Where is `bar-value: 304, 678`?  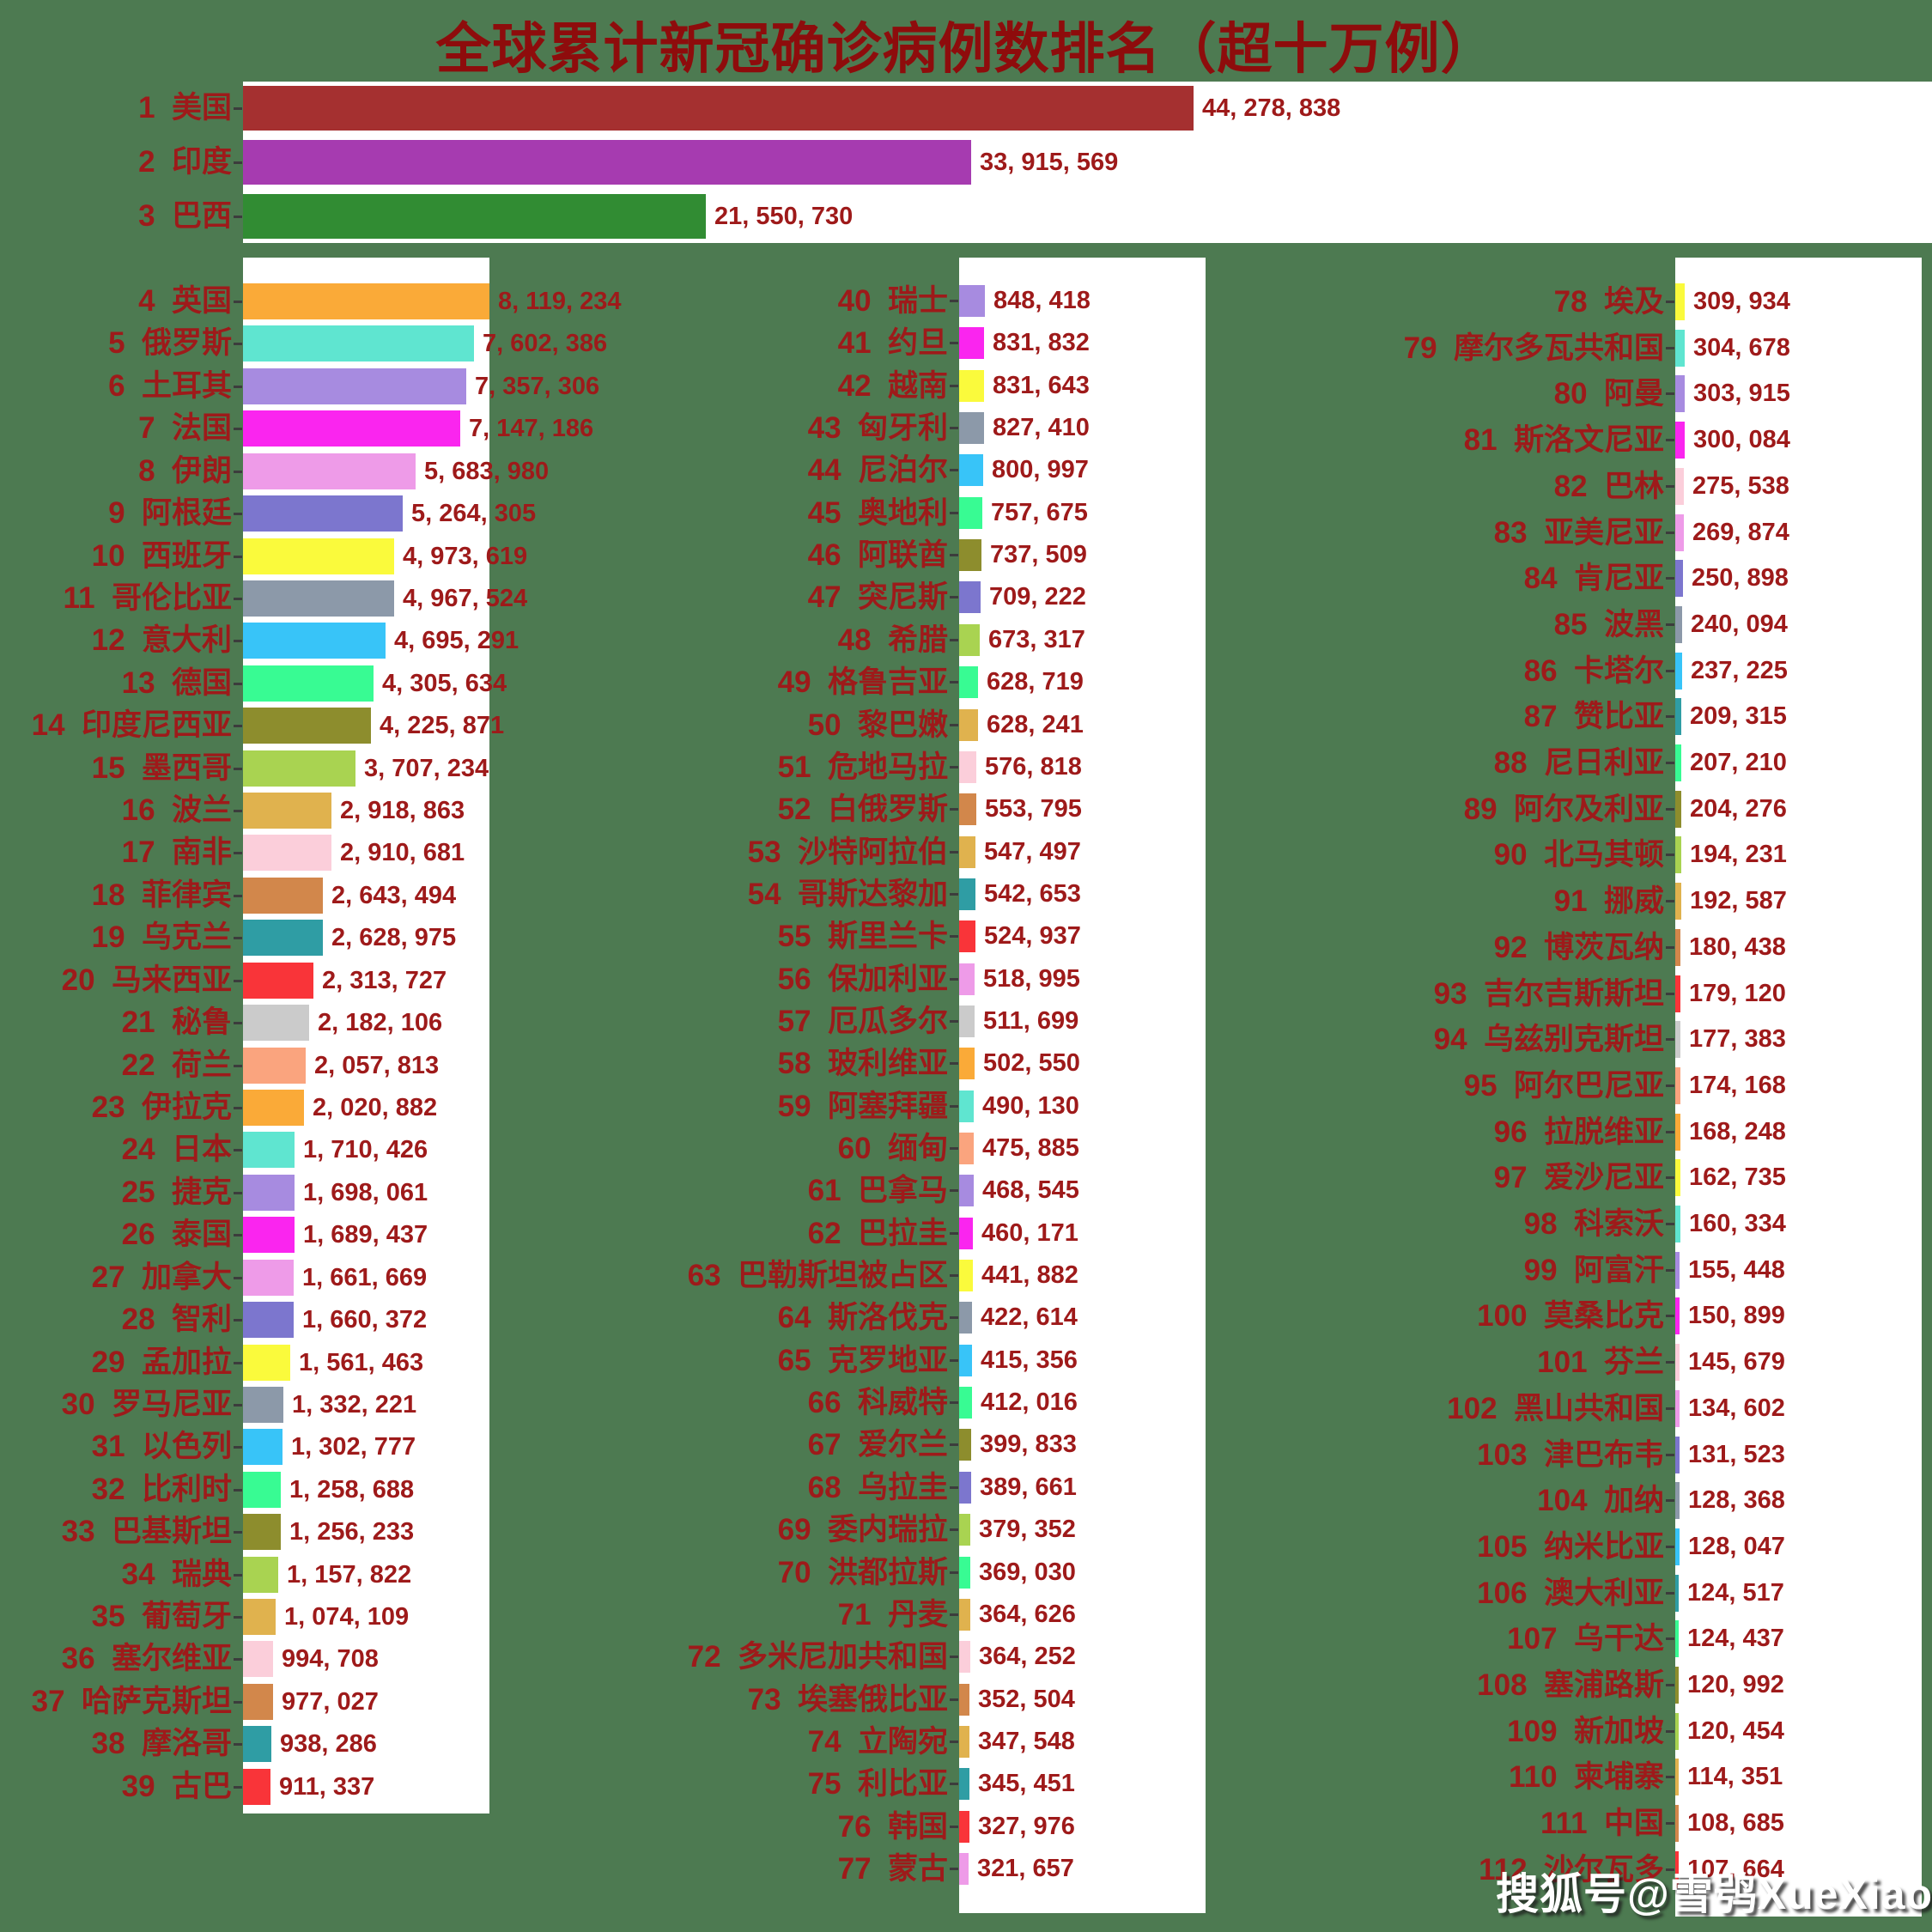
bar-value: 304, 678 is located at coordinates (1741, 347).